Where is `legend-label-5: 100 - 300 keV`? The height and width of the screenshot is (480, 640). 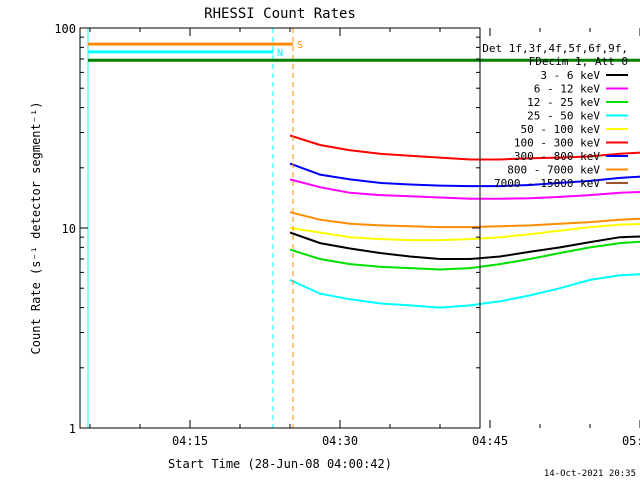 legend-label-5: 100 - 300 keV is located at coordinates (557, 143).